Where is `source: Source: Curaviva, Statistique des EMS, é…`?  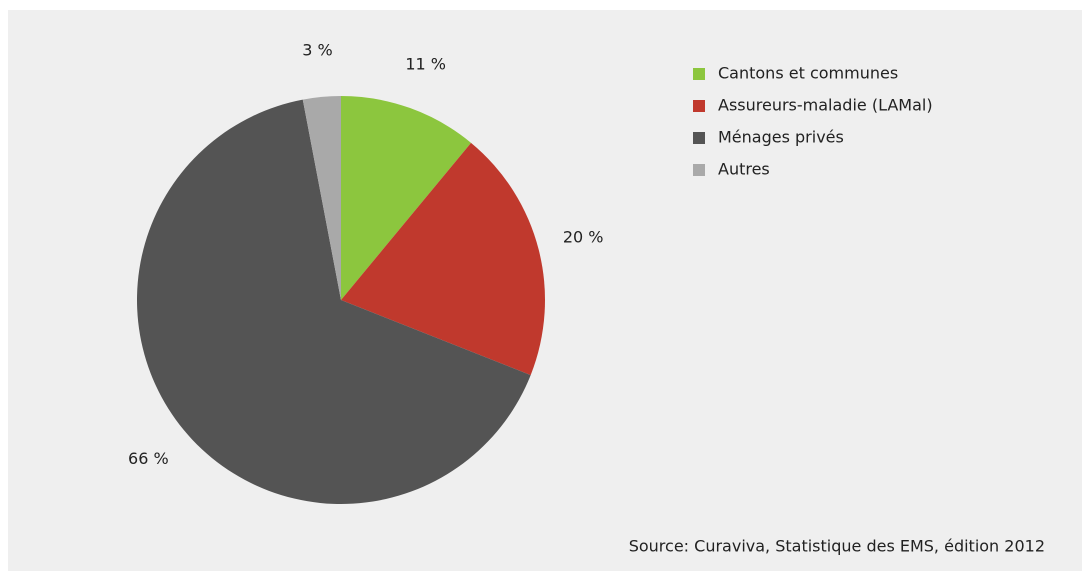
source: Source: Curaviva, Statistique des EMS, é… is located at coordinates (837, 546).